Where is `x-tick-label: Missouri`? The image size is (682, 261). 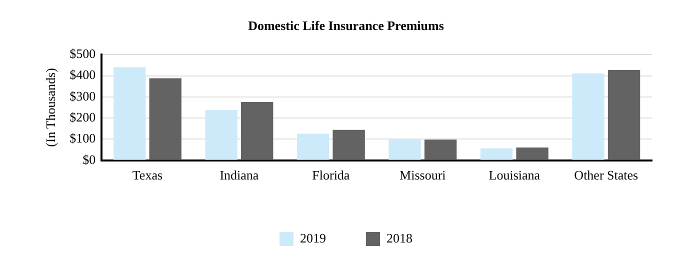 x-tick-label: Missouri is located at coordinates (423, 175).